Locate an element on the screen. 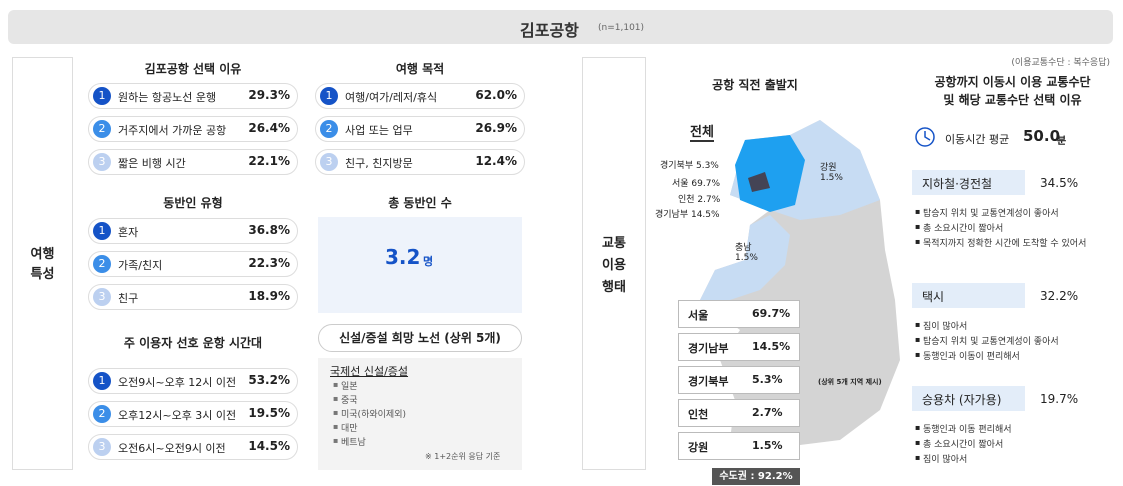 The image size is (1123, 486). capital-region is located at coordinates (770, 173).